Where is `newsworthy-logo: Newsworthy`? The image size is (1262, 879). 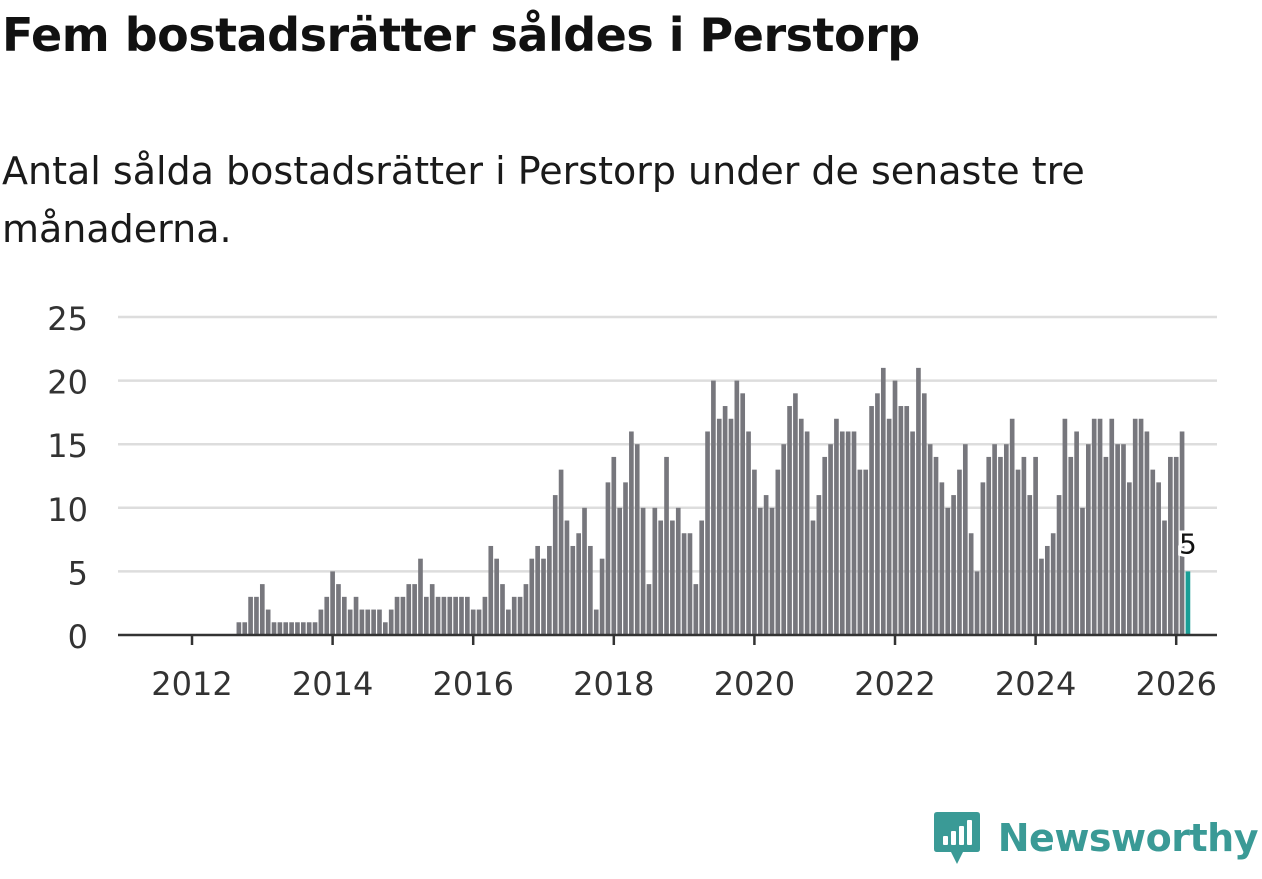 newsworthy-logo: Newsworthy is located at coordinates (1095, 838).